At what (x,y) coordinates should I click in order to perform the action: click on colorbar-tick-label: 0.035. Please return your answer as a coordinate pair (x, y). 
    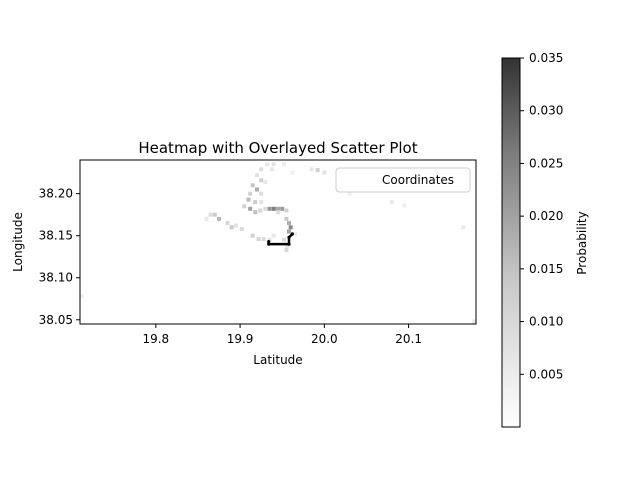
    Looking at the image, I should click on (546, 58).